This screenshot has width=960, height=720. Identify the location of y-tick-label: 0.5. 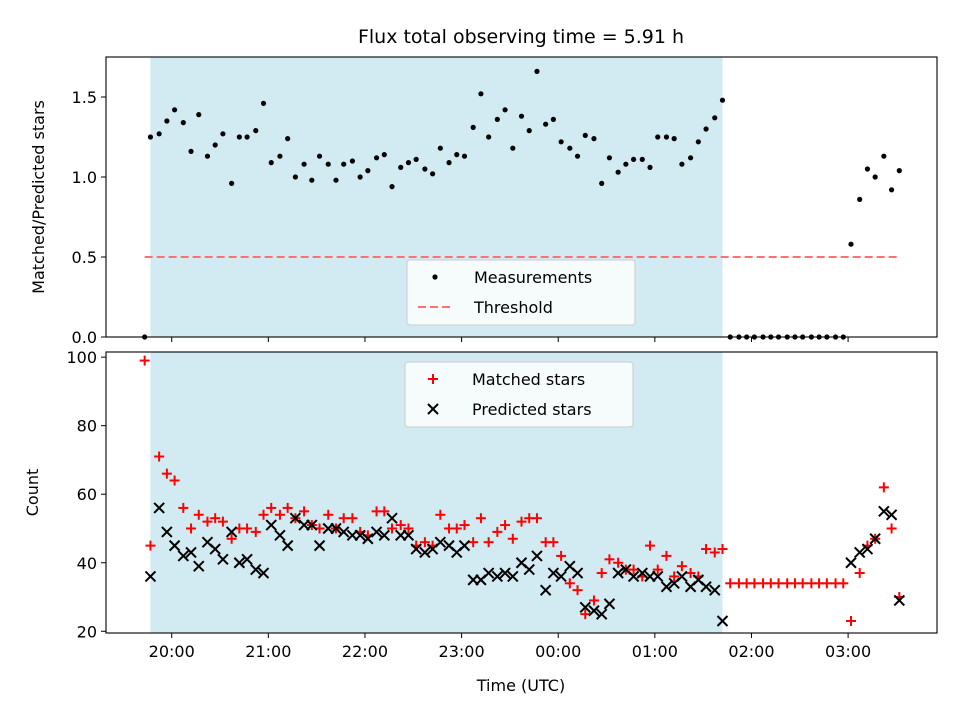
(84, 257).